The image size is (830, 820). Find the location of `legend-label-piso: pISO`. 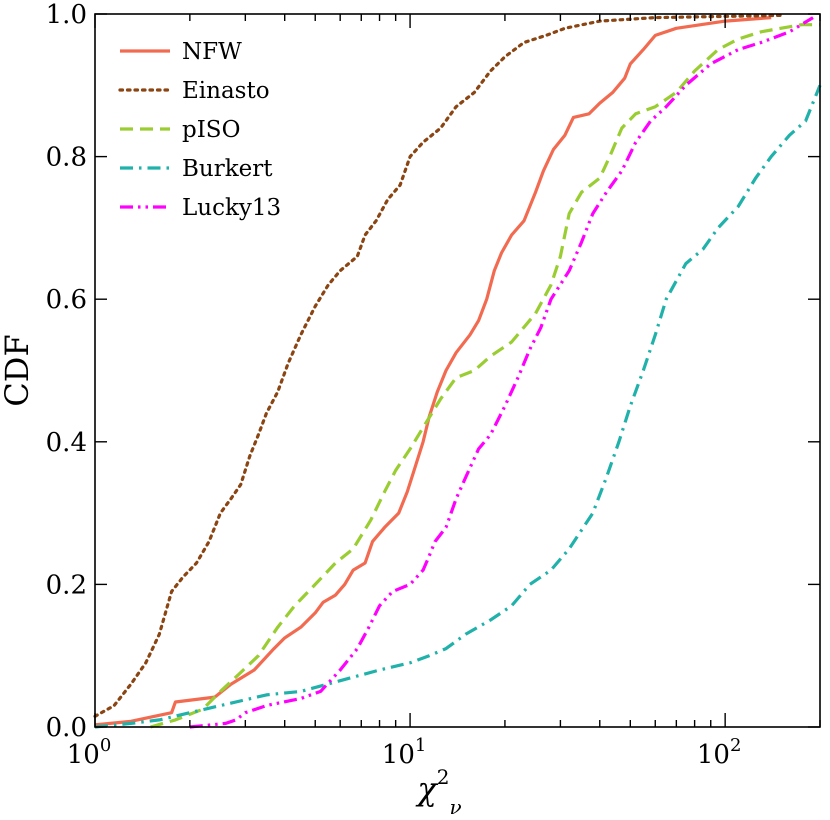

legend-label-piso: pISO is located at coordinates (211, 130).